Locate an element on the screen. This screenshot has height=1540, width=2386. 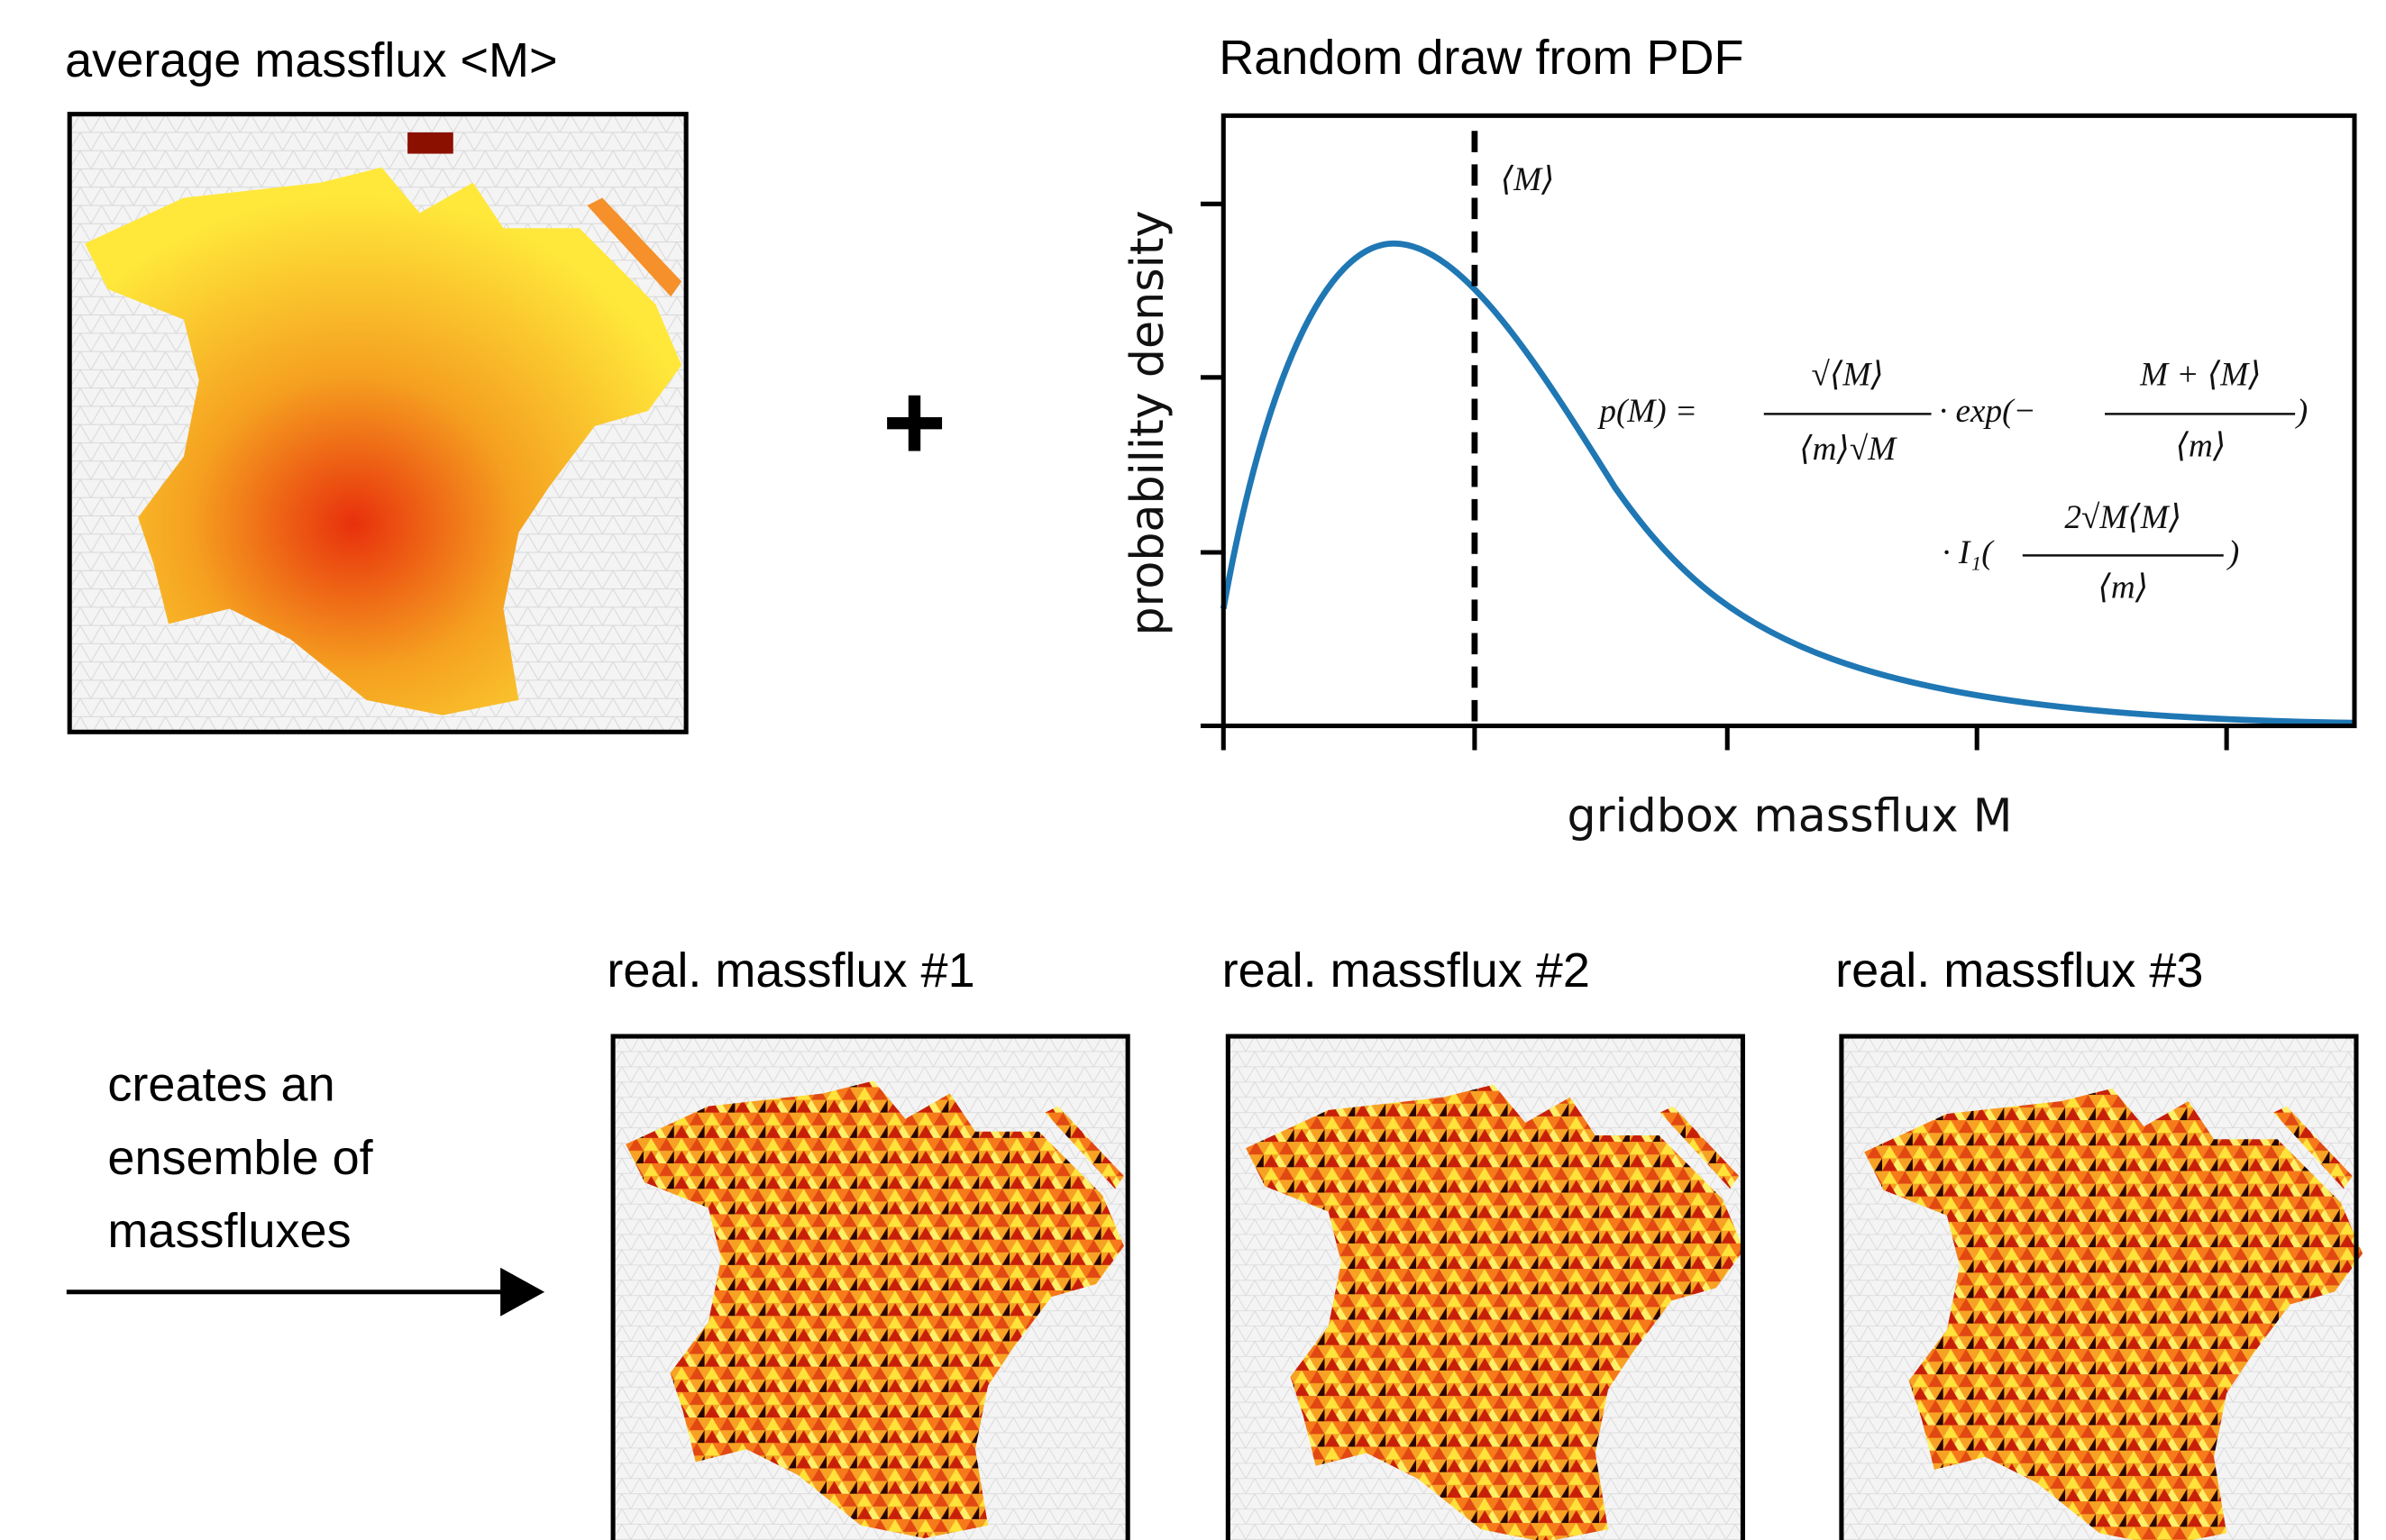
arrow is located at coordinates (305, 1292).